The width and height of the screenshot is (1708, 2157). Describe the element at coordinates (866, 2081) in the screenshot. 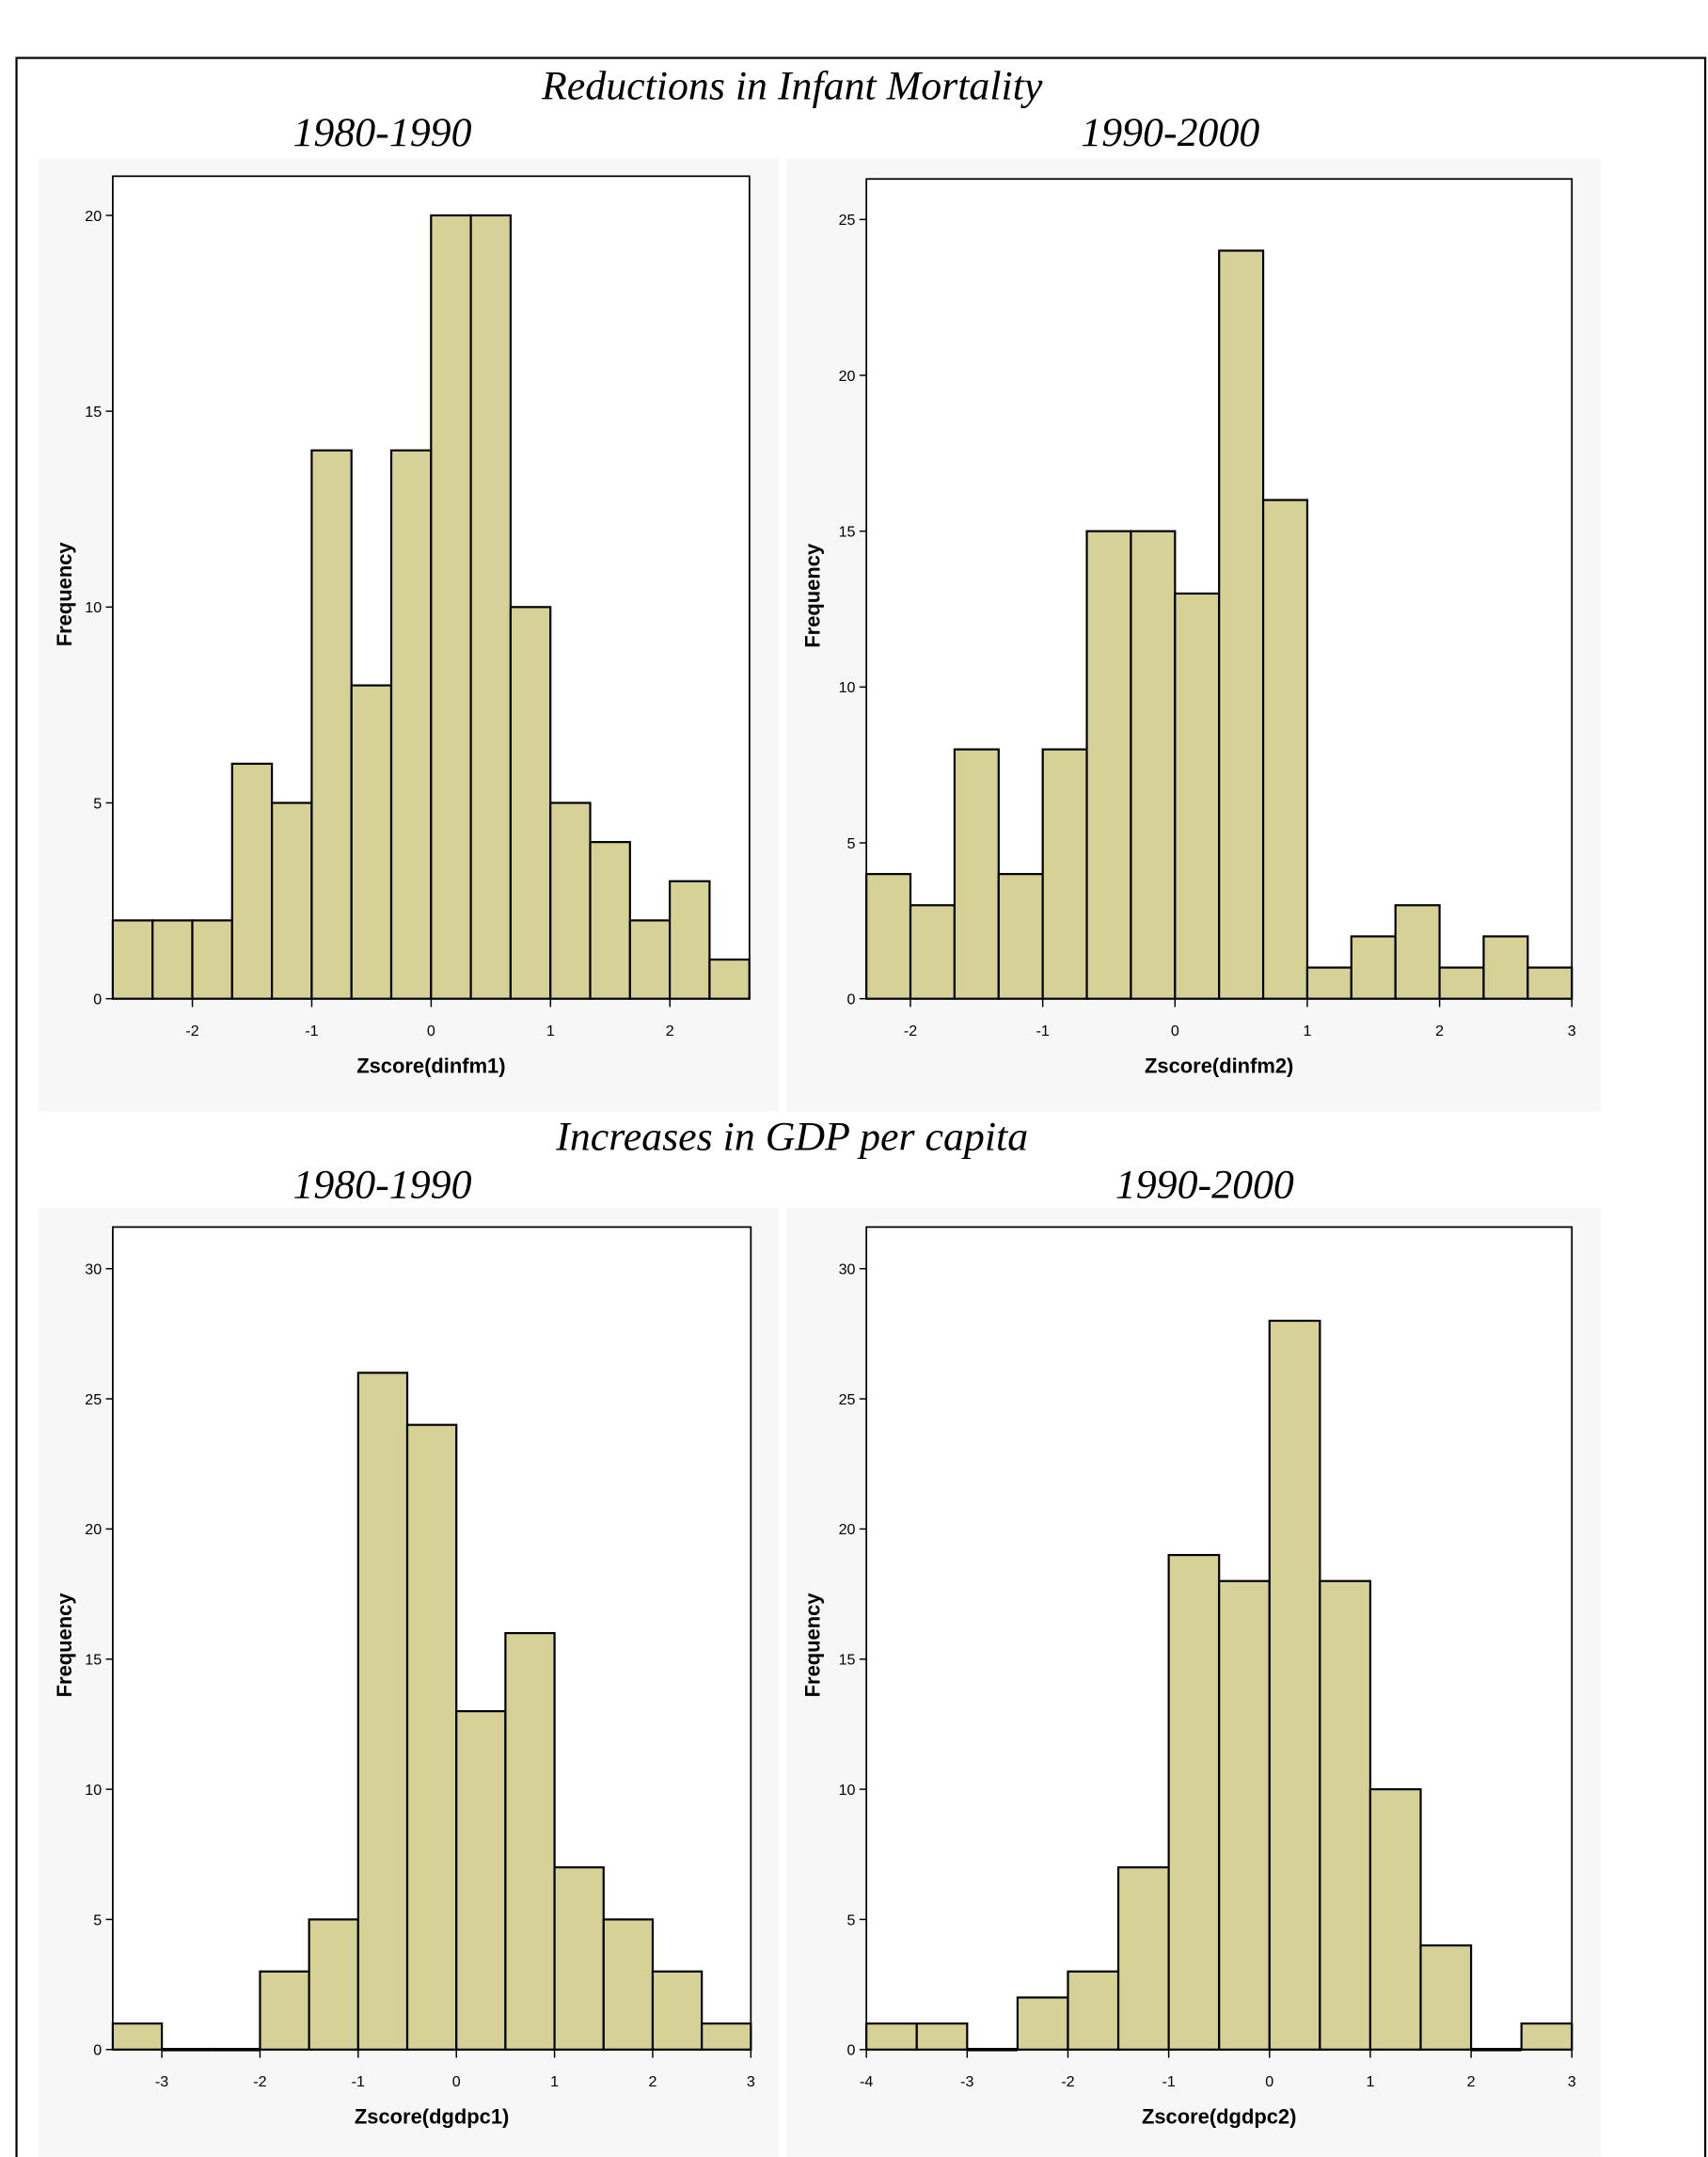

I see `x-tick-label: -4` at that location.